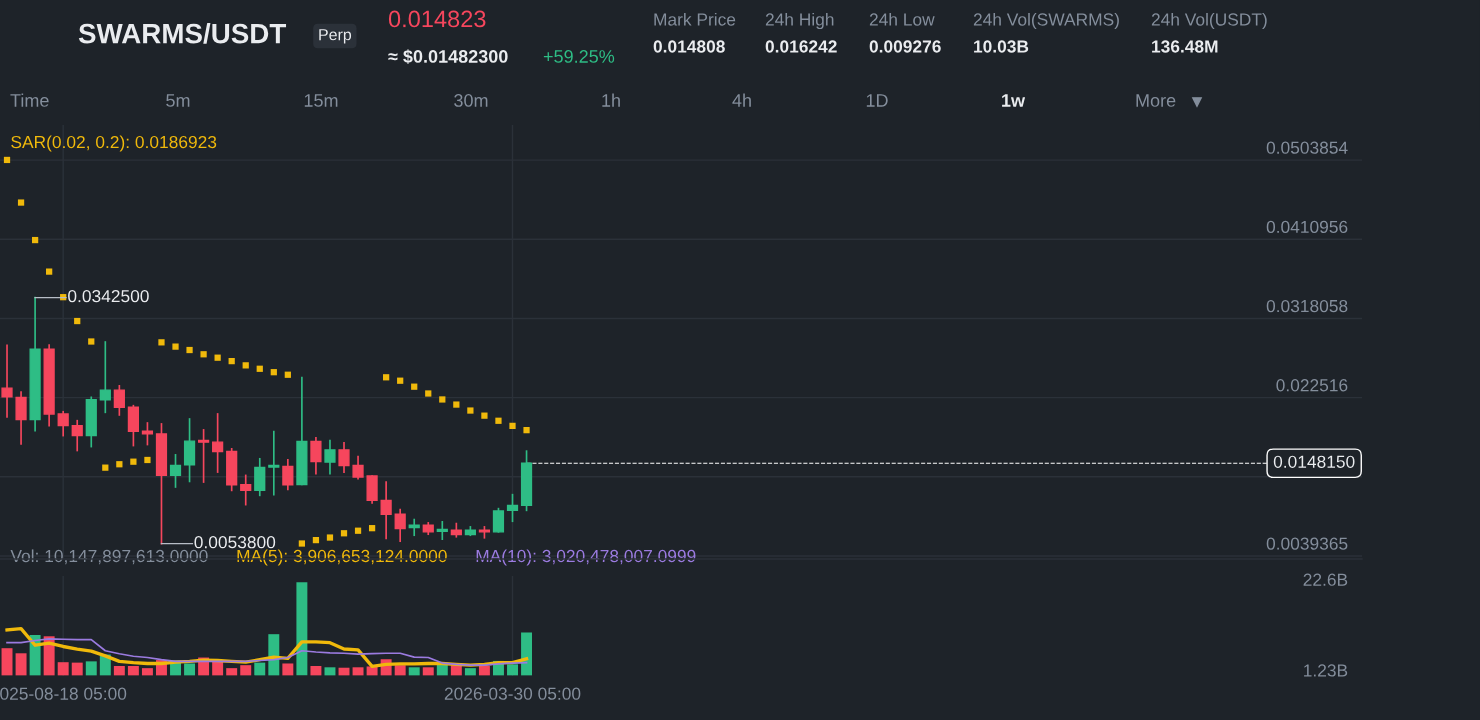 The image size is (1480, 720). What do you see at coordinates (1312, 385) in the screenshot?
I see `y-tick-label: 0.022516` at bounding box center [1312, 385].